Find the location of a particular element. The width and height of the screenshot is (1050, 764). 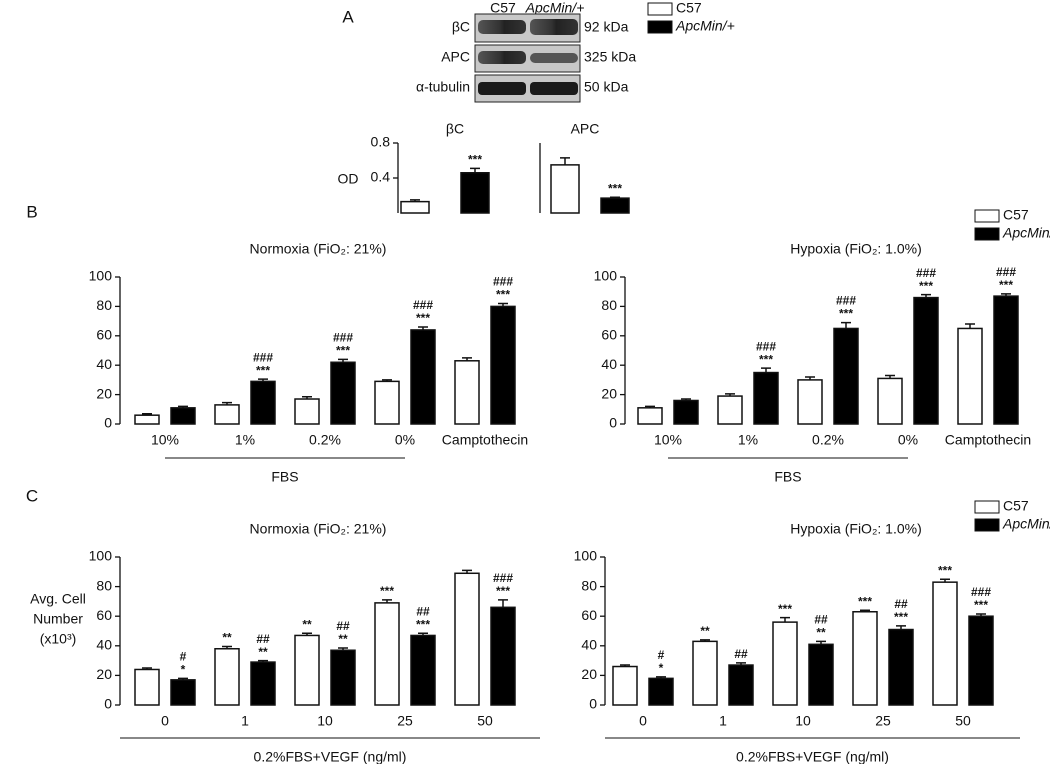

significance: * is located at coordinates (661, 668).